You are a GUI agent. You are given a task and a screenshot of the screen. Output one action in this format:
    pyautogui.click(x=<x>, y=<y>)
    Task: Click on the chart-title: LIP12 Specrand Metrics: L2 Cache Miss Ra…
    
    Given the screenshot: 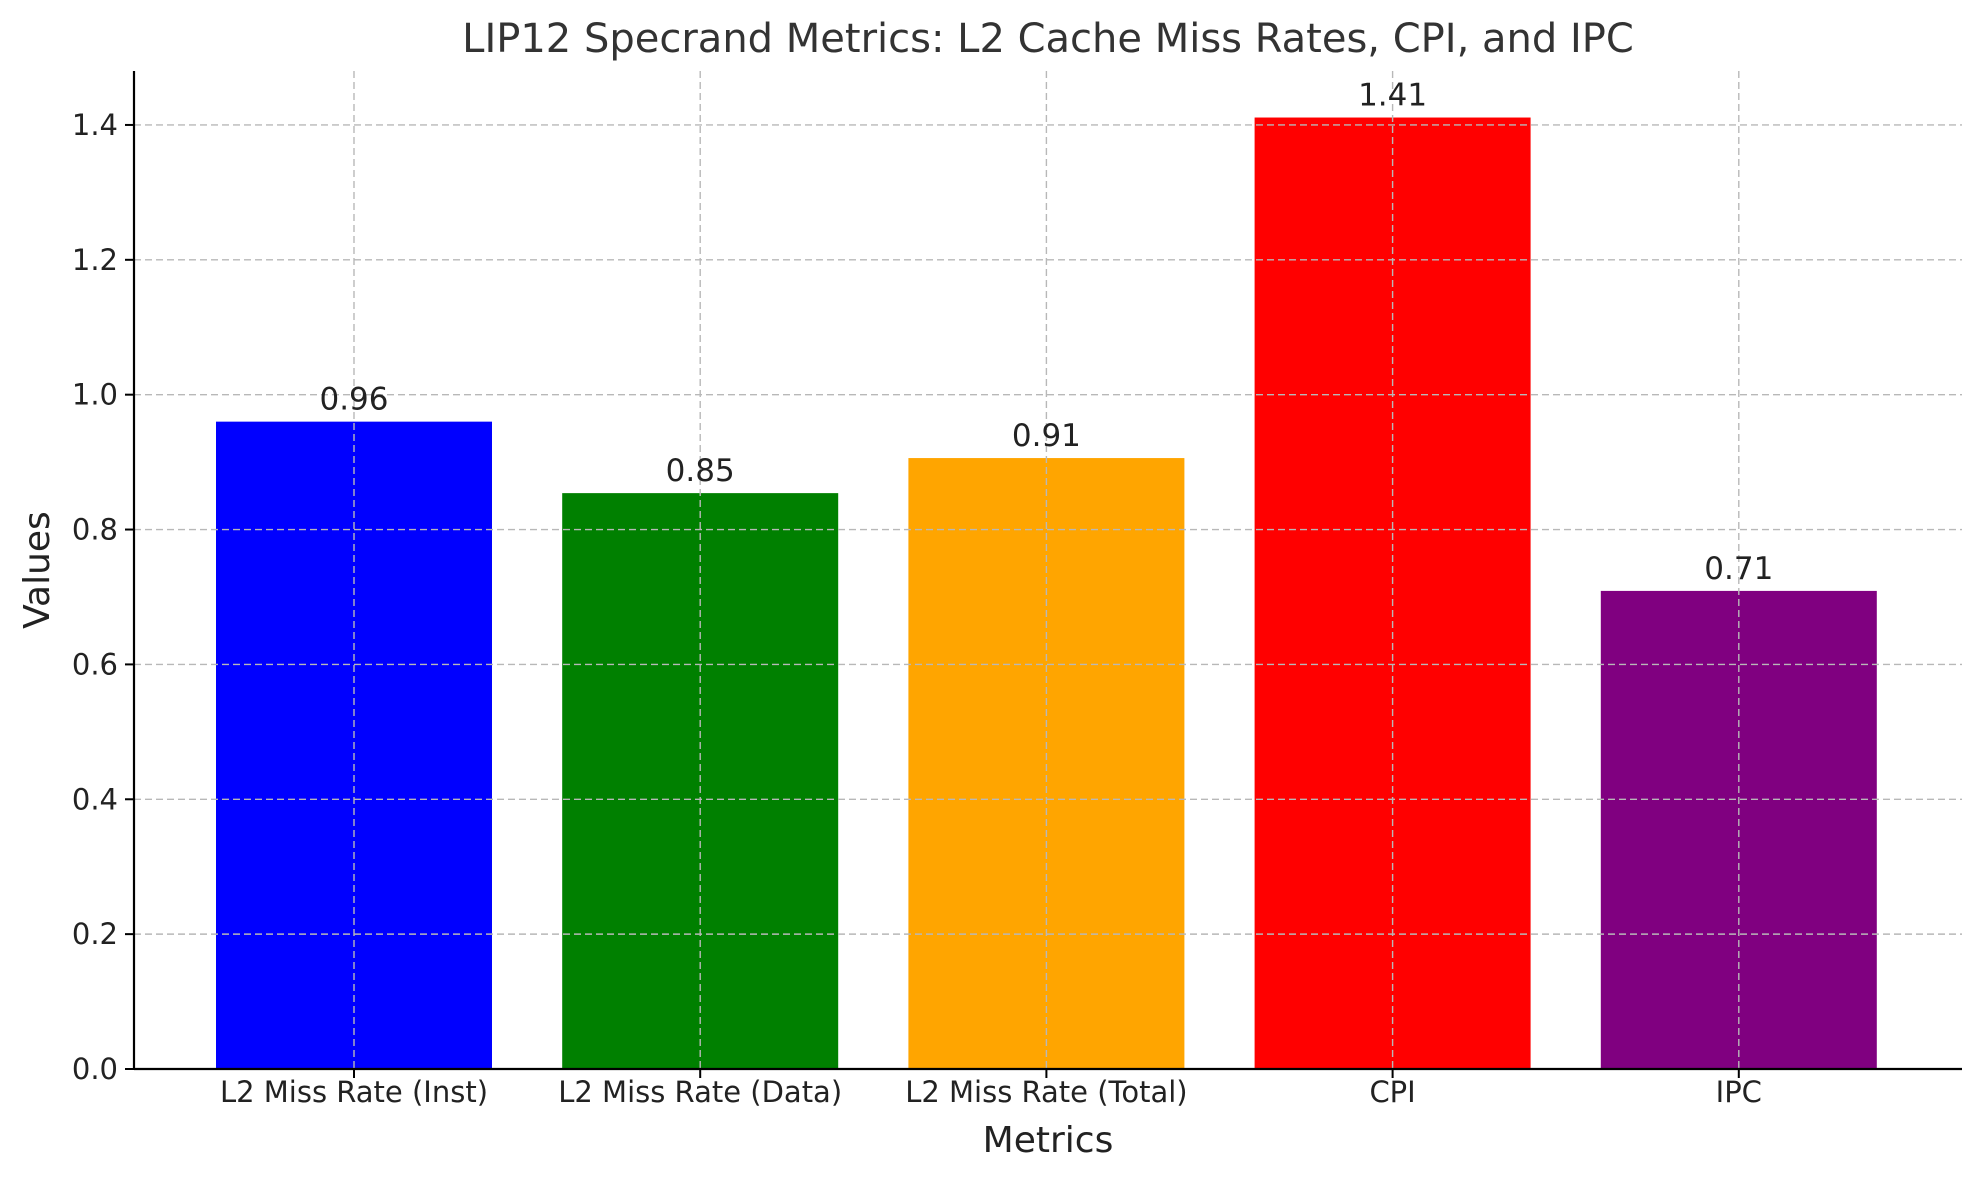 What is the action you would take?
    pyautogui.click(x=1048, y=39)
    